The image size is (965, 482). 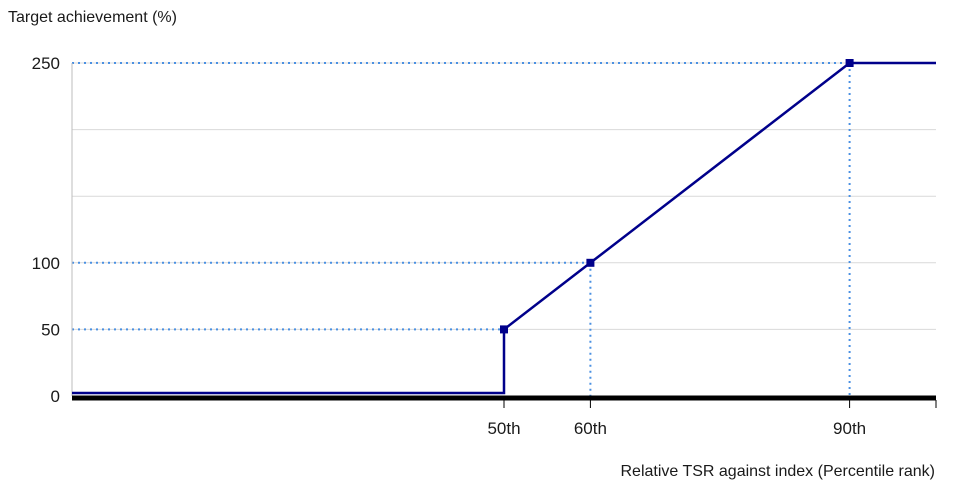 I want to click on x-tick-label: 90th, so click(x=849, y=428).